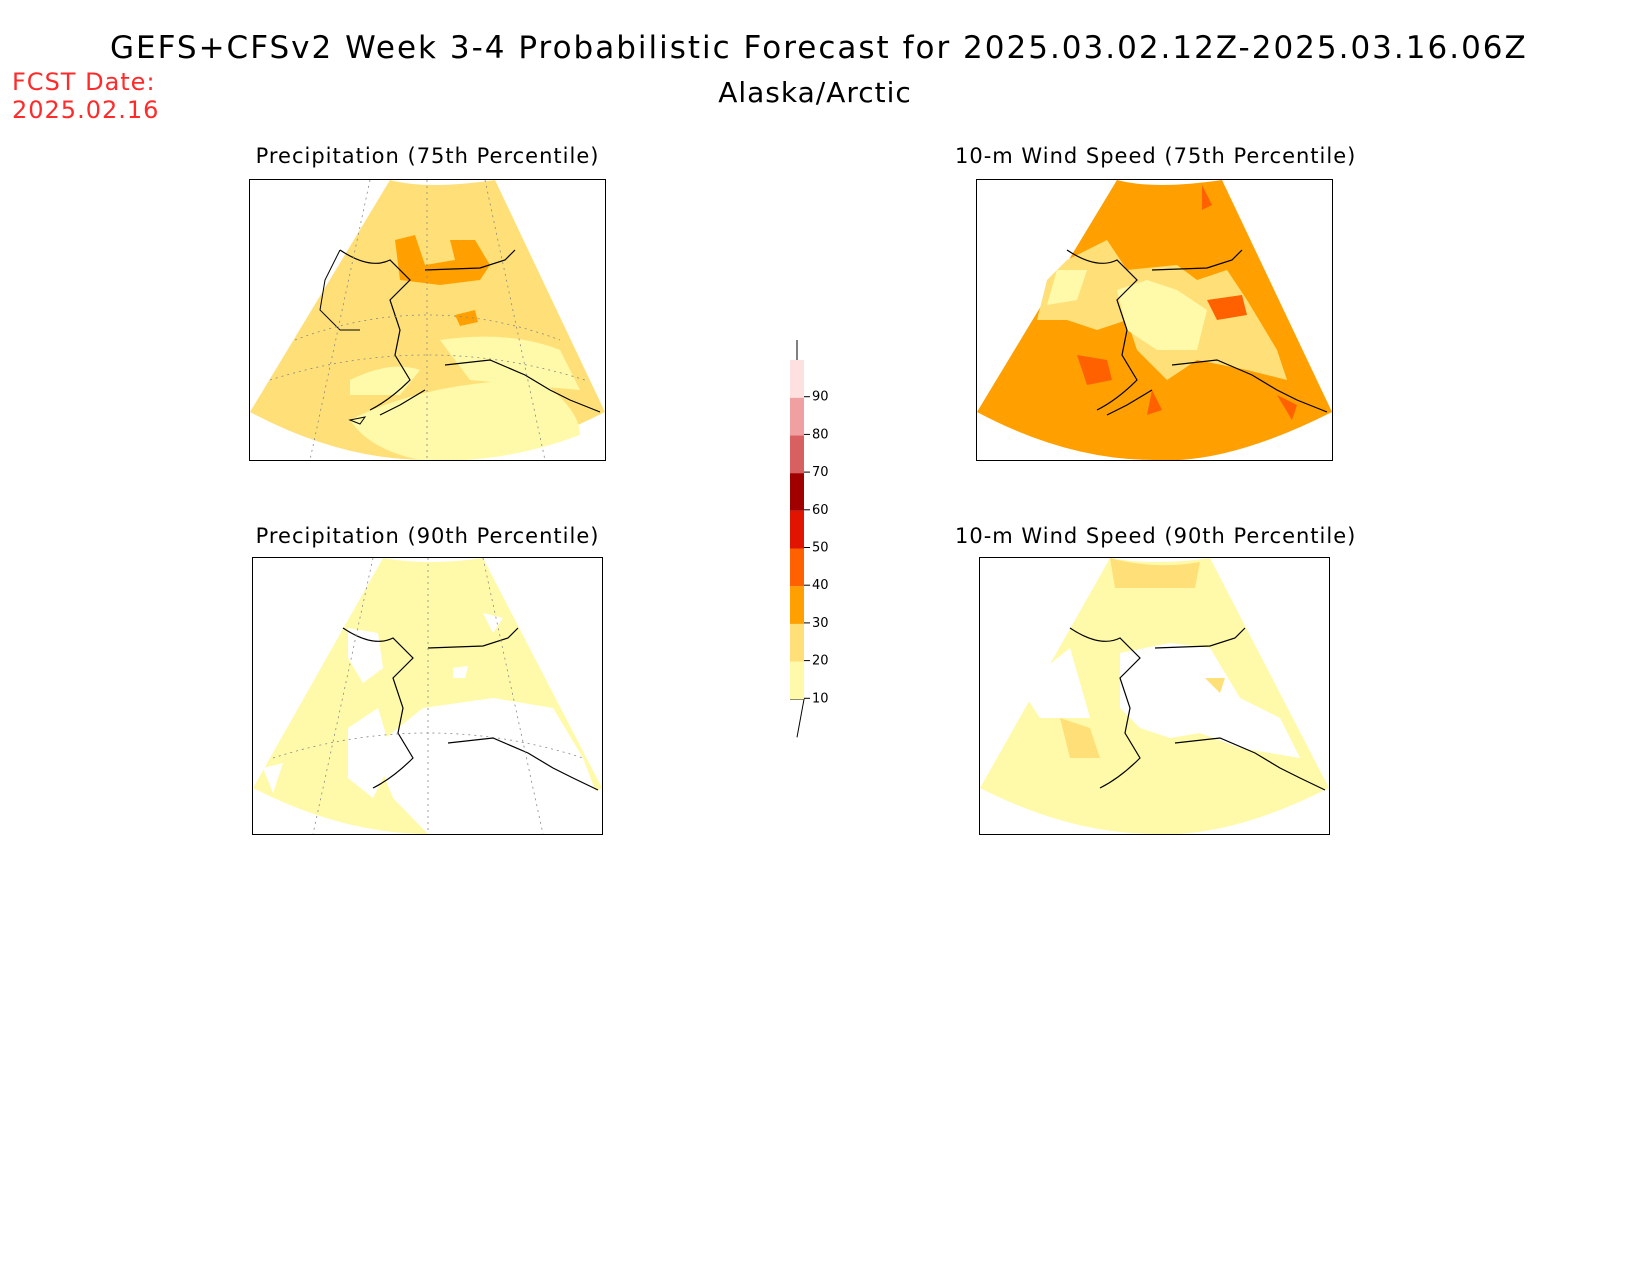  Describe the element at coordinates (820, 698) in the screenshot. I see `colorbar-tick-label-10: 10` at that location.